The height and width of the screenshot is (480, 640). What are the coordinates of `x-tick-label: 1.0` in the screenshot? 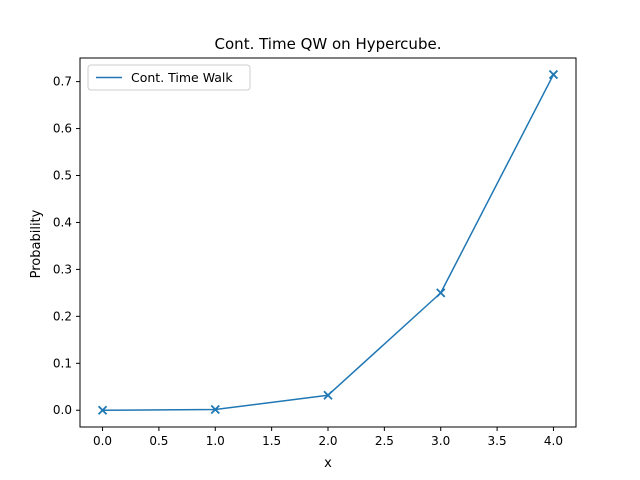 It's located at (215, 441).